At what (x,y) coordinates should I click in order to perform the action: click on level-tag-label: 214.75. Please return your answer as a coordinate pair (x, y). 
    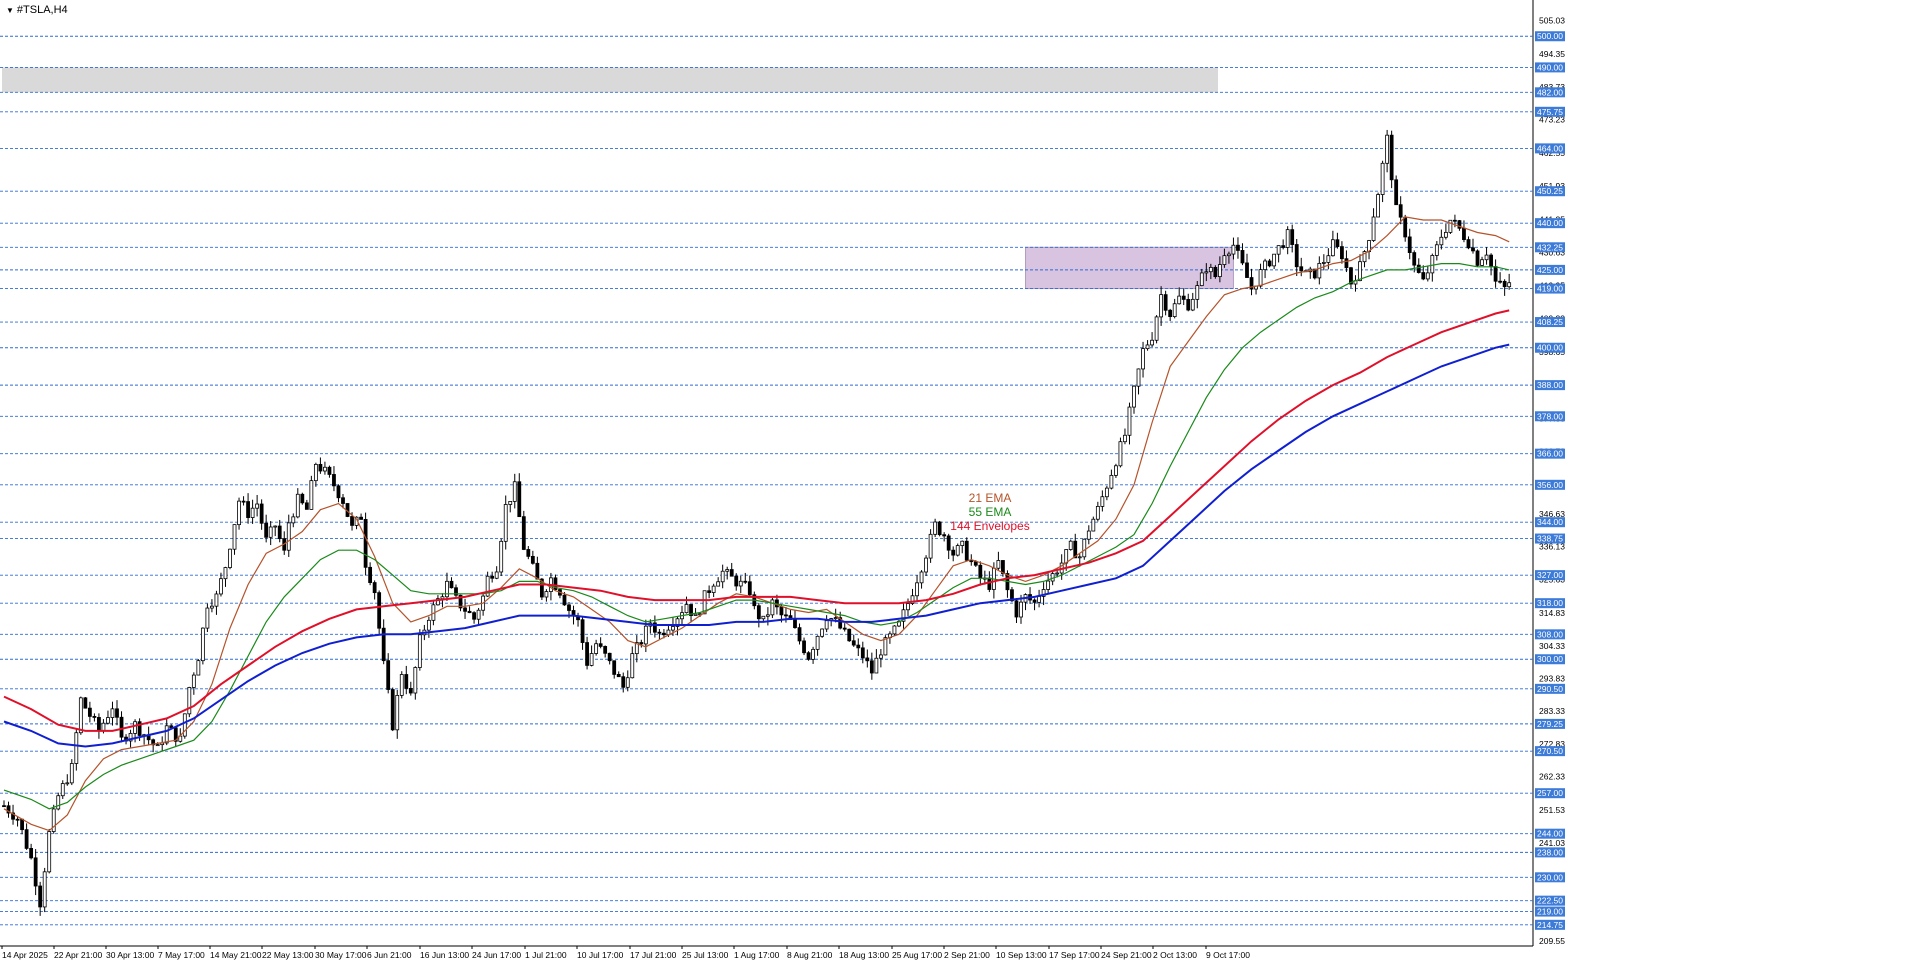
    Looking at the image, I should click on (1550, 925).